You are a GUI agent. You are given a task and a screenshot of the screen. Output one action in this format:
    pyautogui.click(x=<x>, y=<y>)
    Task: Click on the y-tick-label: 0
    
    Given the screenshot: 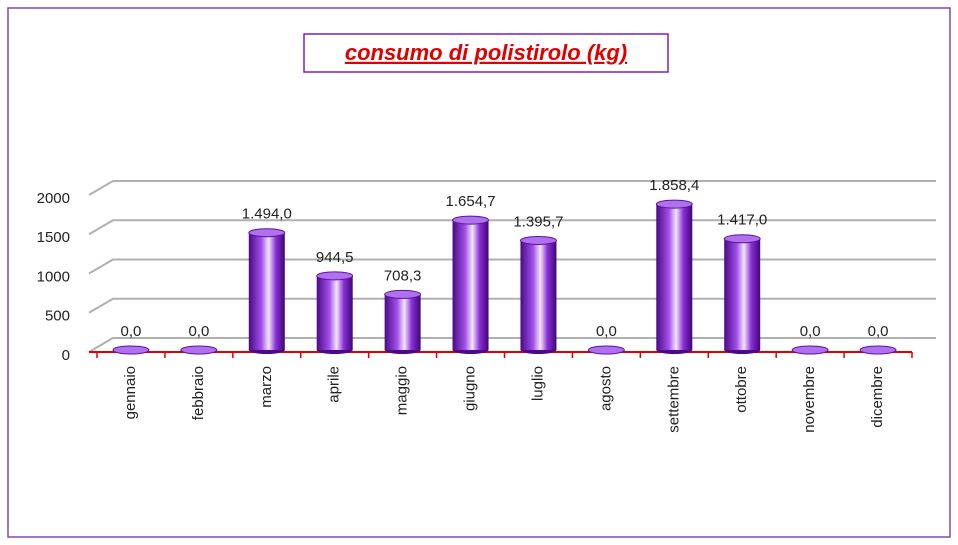 What is the action you would take?
    pyautogui.click(x=66, y=355)
    